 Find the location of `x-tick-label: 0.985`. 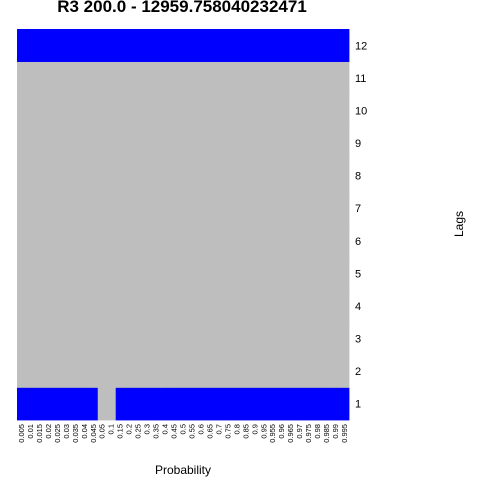

x-tick-label: 0.985 is located at coordinates (326, 433).